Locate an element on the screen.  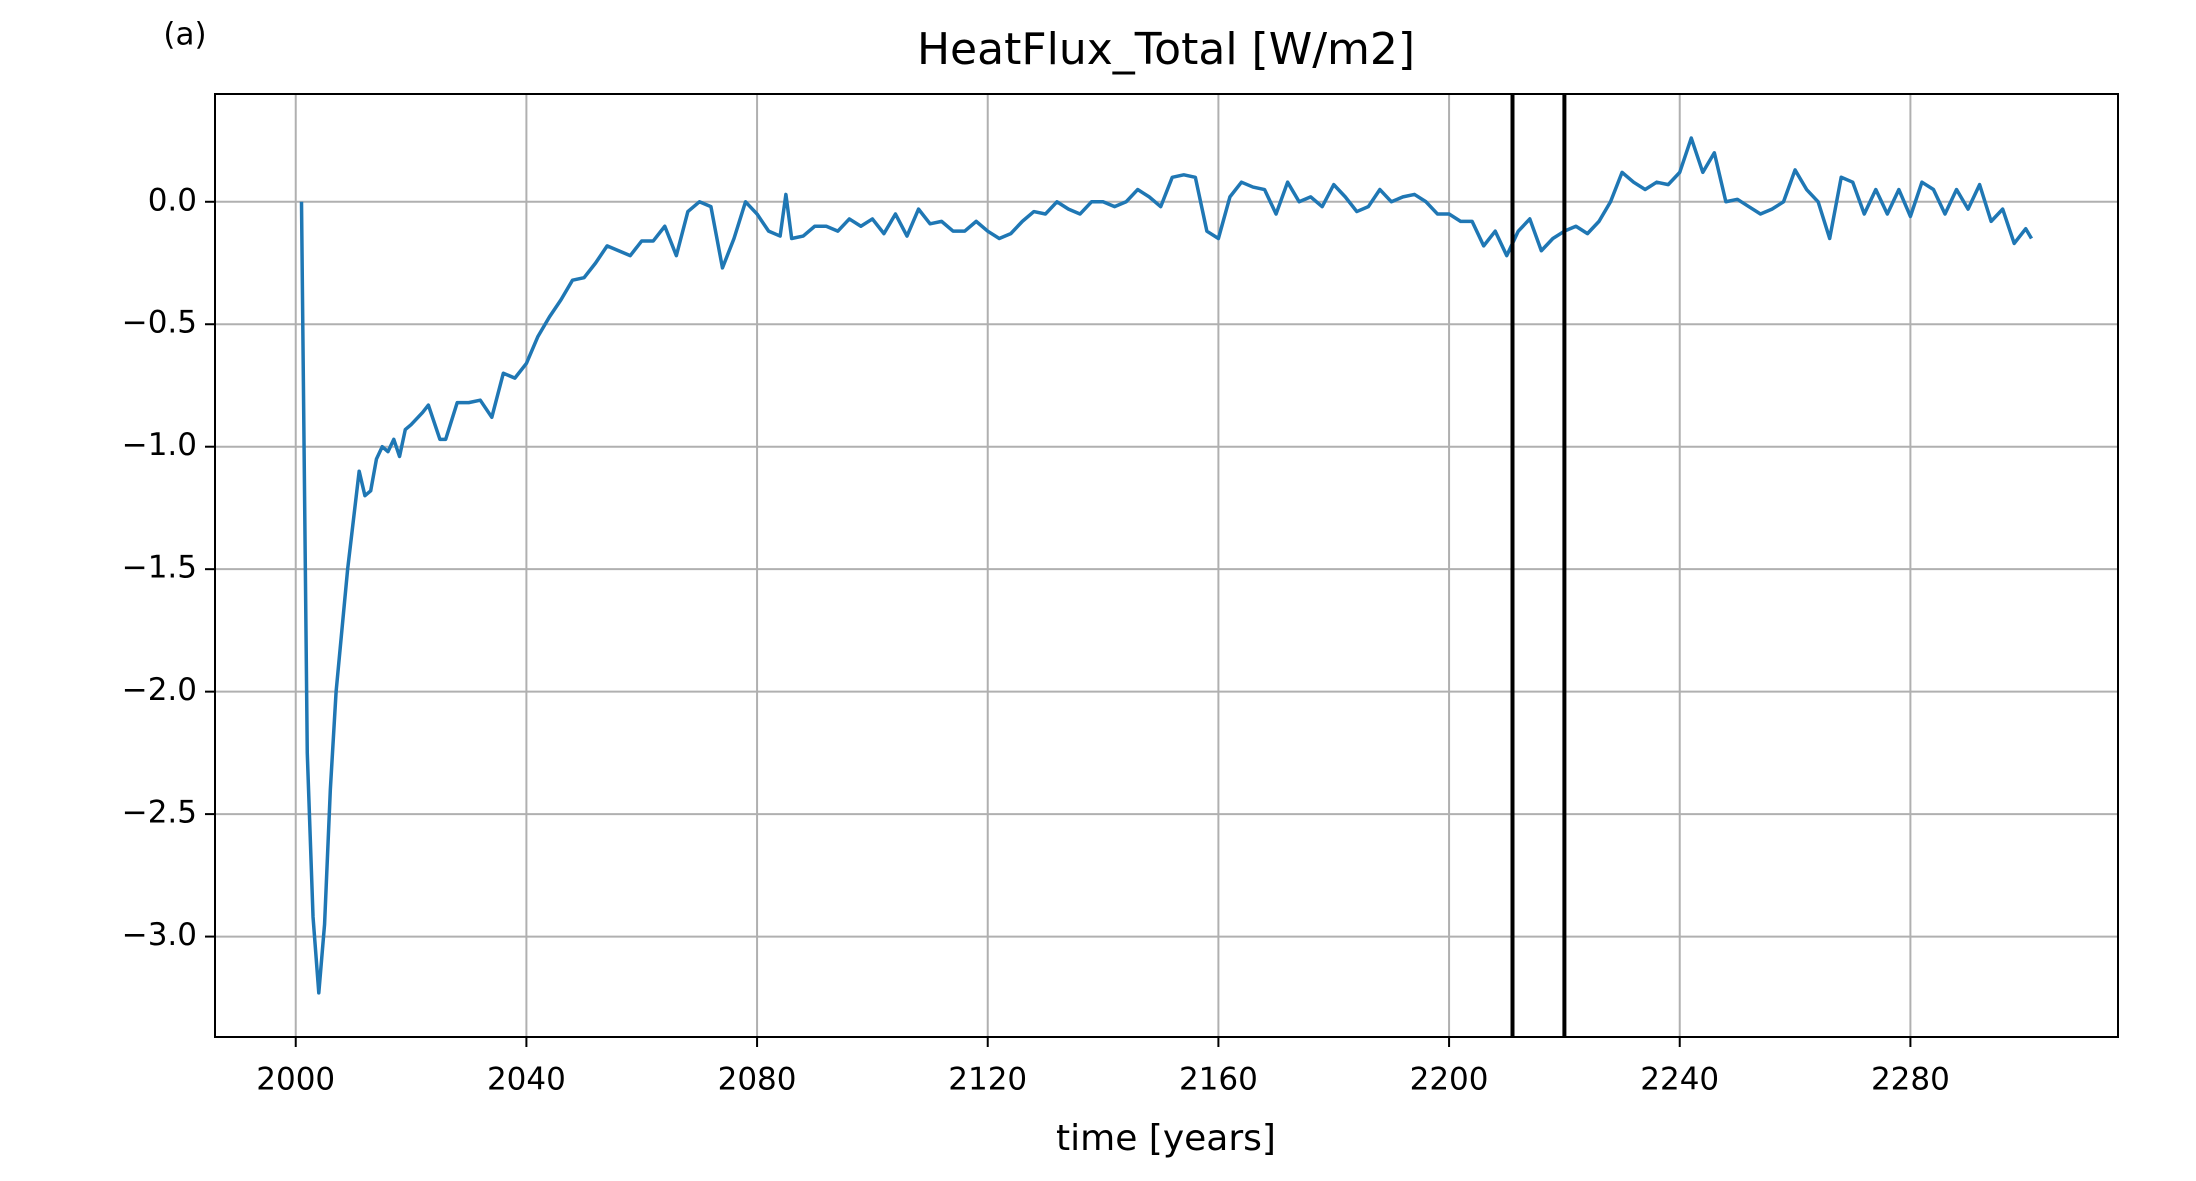
x-tick-label: 2040 is located at coordinates (526, 1080).